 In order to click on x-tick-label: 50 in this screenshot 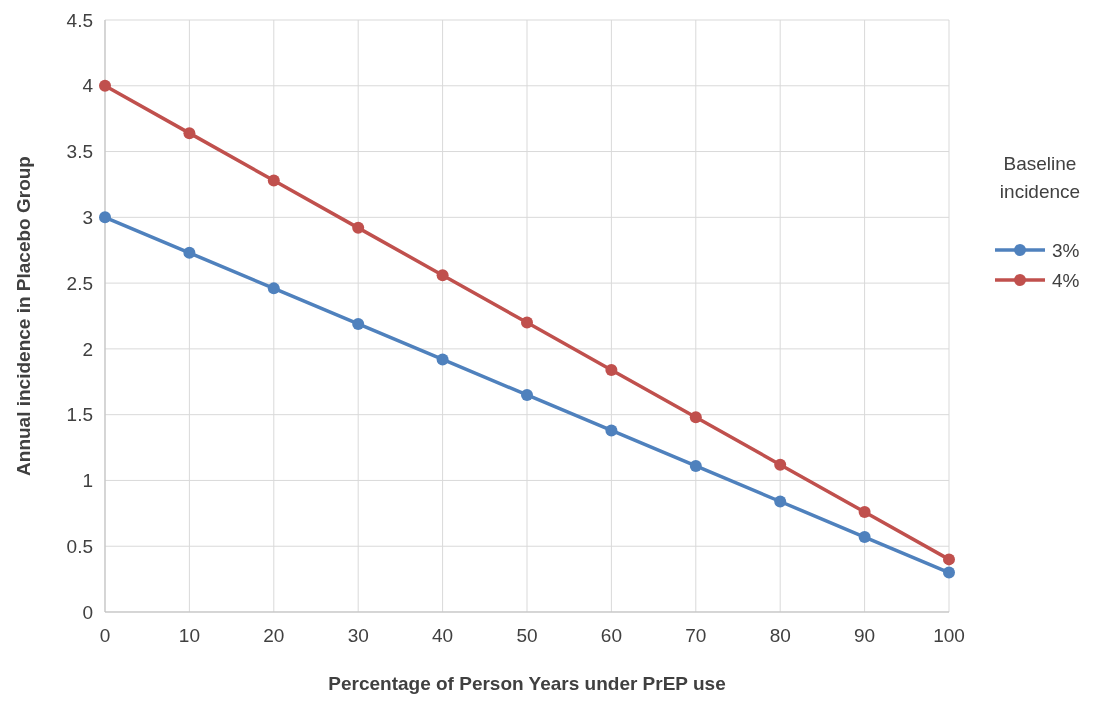, I will do `click(527, 635)`.